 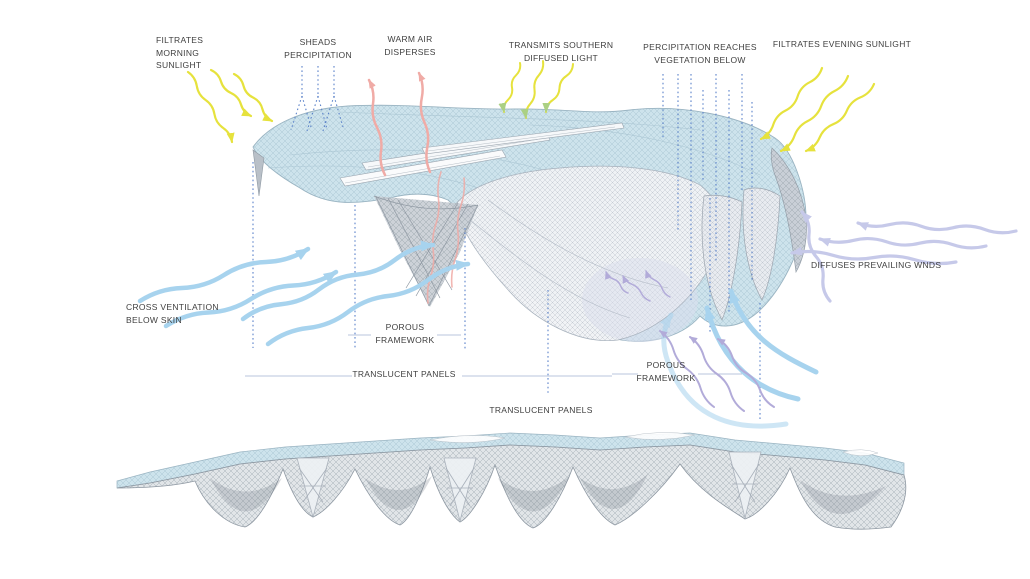 I want to click on label-porous-framework-left: POROUS FRAMEWORK, so click(x=405, y=333).